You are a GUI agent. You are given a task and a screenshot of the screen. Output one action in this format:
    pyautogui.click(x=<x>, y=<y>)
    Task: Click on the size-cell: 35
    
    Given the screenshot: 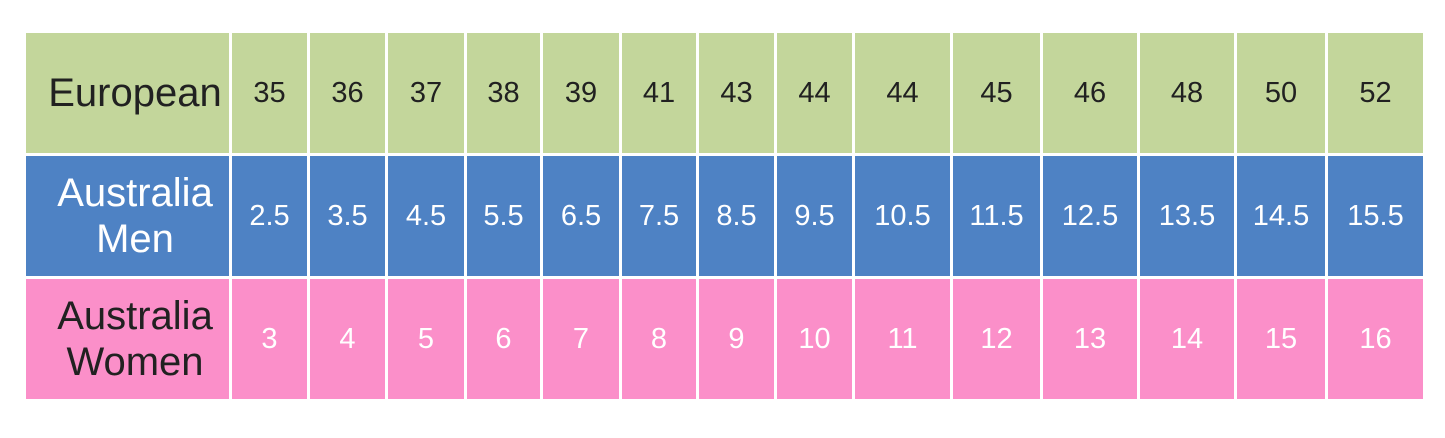 What is the action you would take?
    pyautogui.click(x=269, y=93)
    